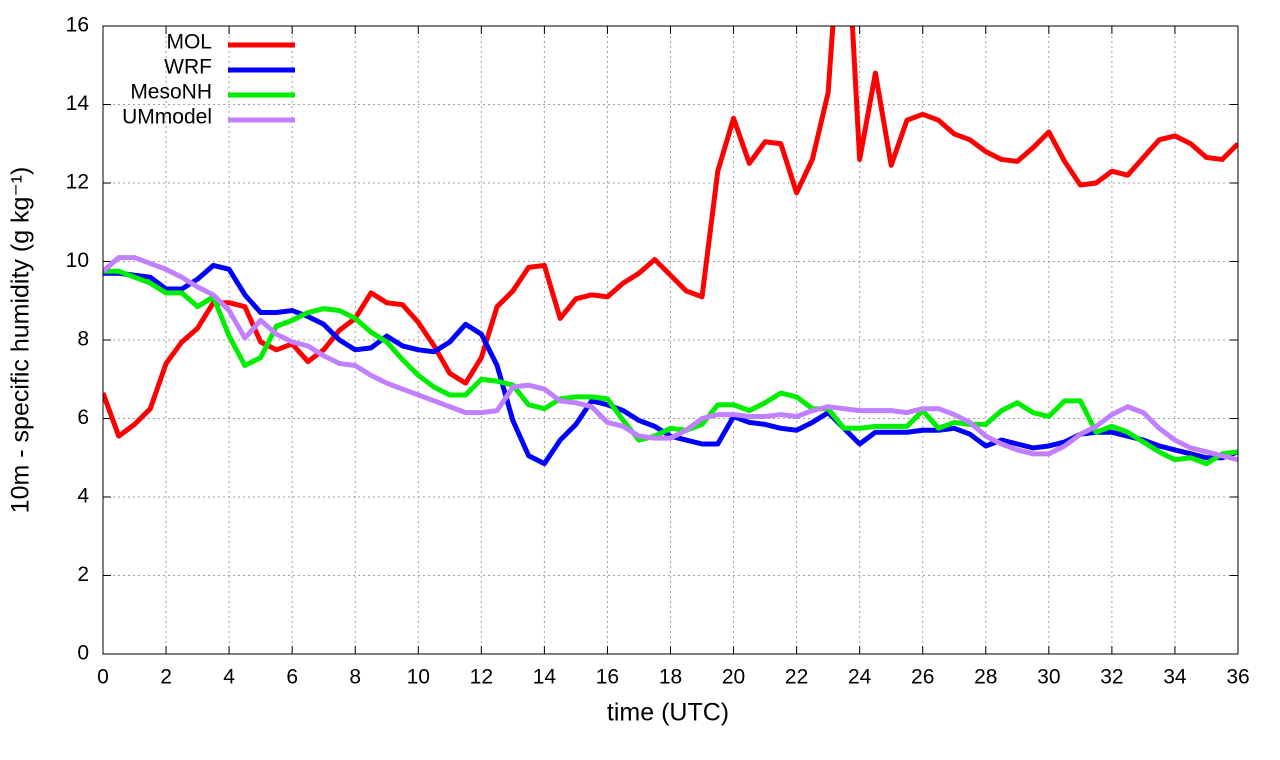  Describe the element at coordinates (167, 117) in the screenshot. I see `legend-label: UMmodel` at that location.